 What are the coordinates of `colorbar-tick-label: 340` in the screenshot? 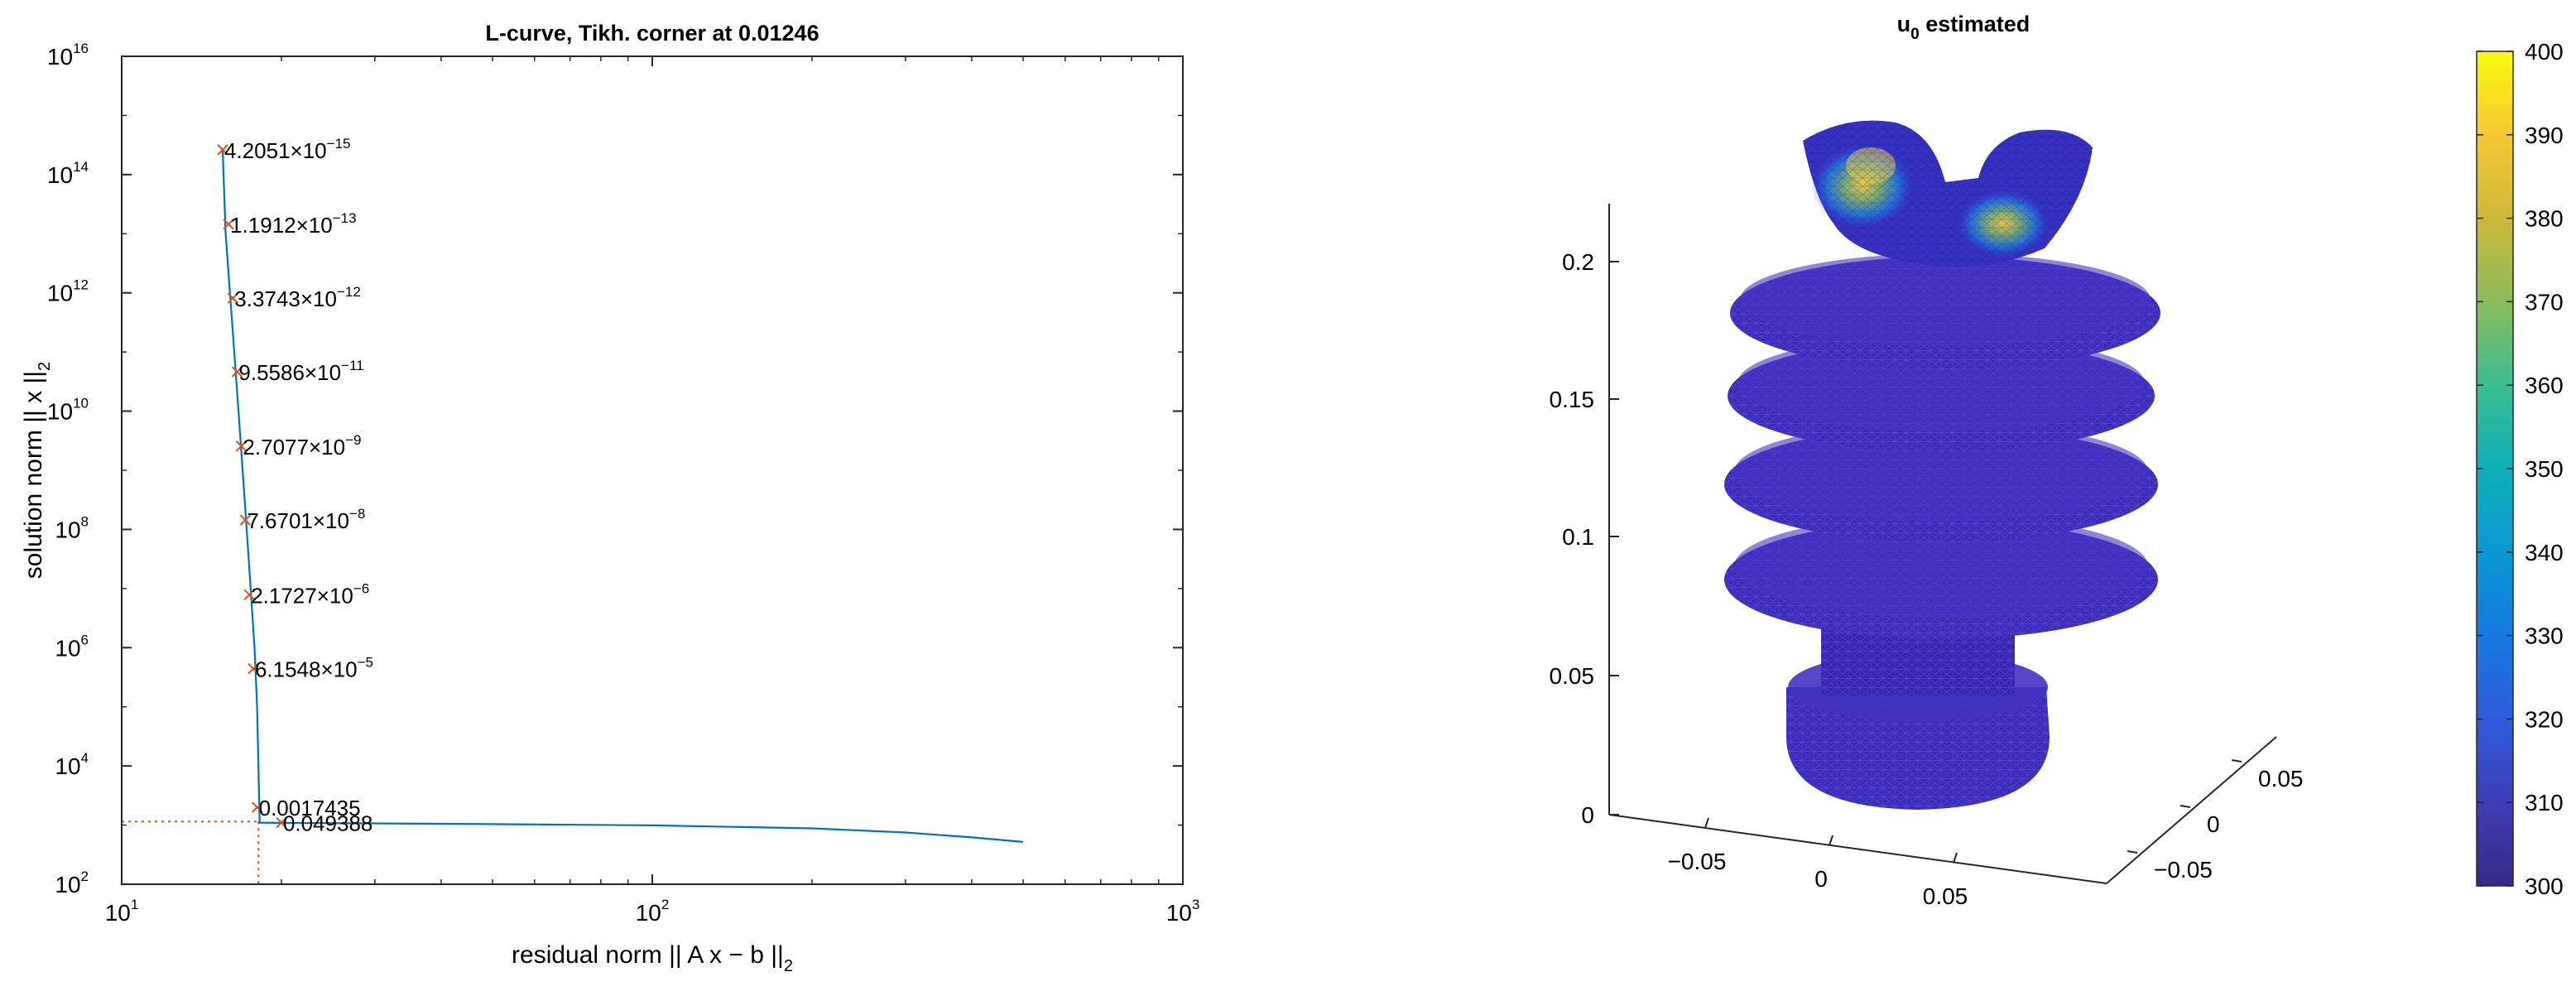 It's located at (2544, 552).